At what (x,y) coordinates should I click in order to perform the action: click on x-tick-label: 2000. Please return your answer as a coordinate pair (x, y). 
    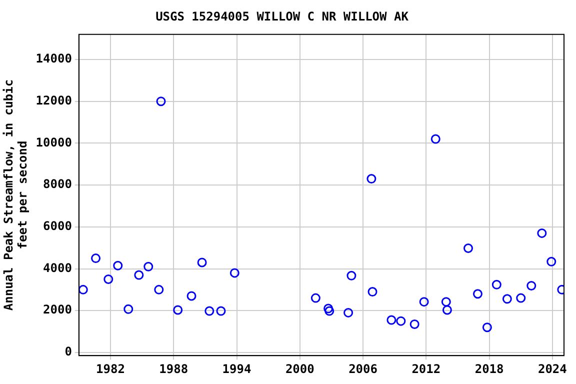
    Looking at the image, I should click on (299, 369).